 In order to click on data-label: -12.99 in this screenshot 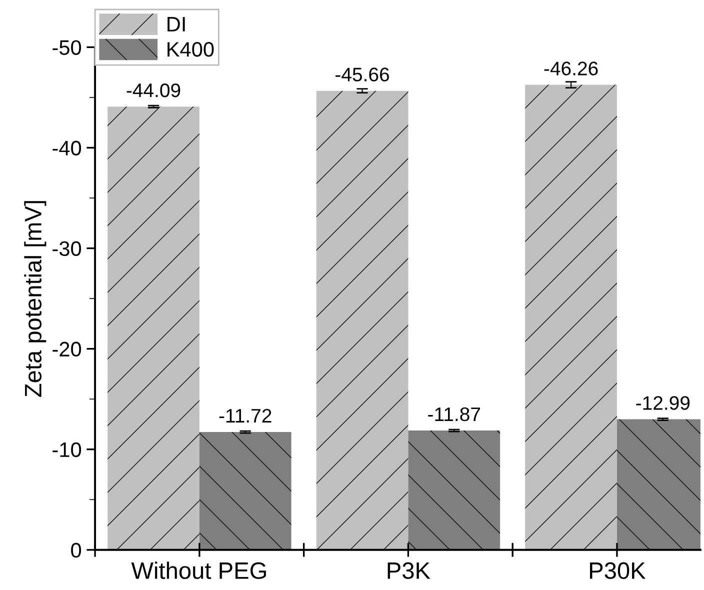, I will do `click(663, 403)`.